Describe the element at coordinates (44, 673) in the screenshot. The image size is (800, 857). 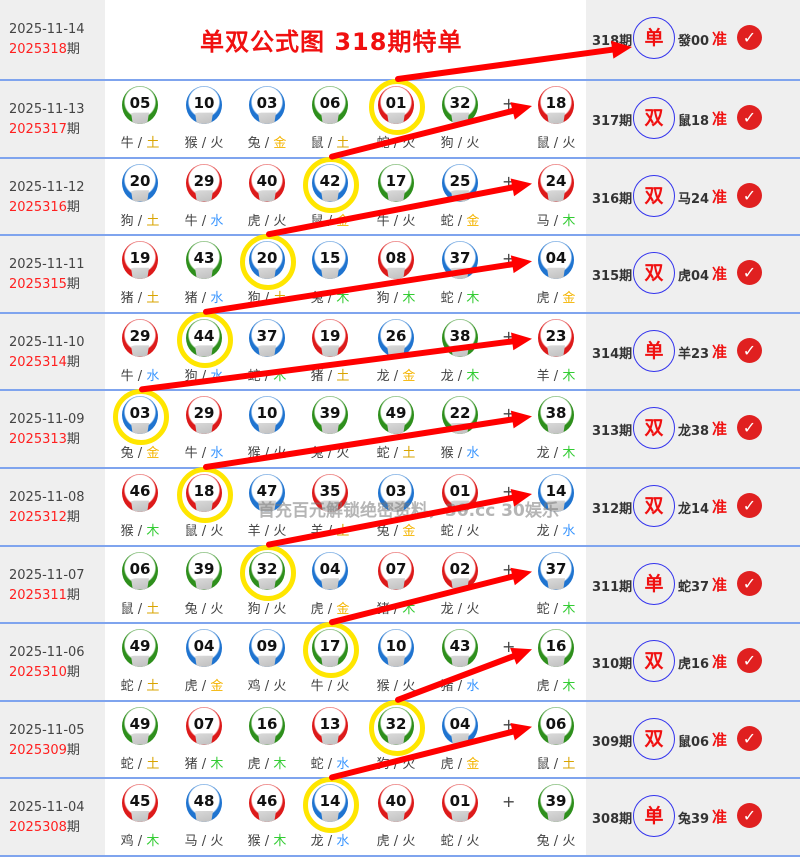
I see `draw-issue: 2025310期` at that location.